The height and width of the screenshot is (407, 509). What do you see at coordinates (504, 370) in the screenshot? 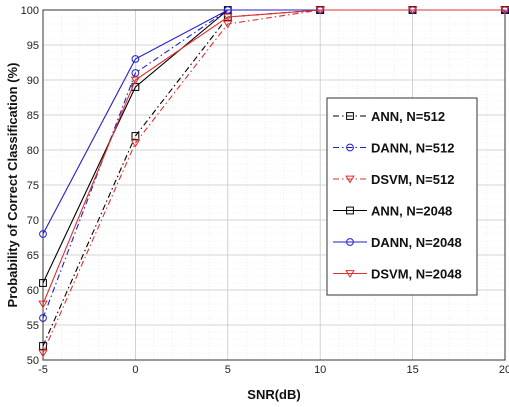
I see `x-tick-label: 20` at bounding box center [504, 370].